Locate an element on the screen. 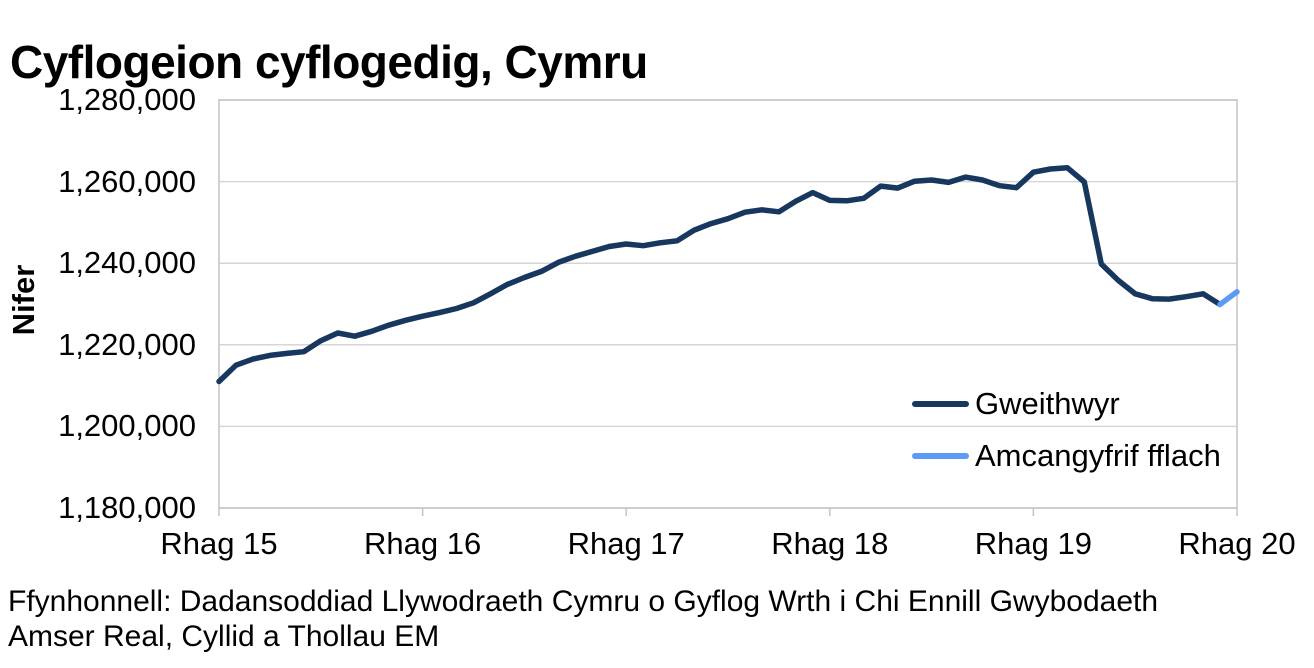 This screenshot has width=1314, height=668. y-tick-label: 1,240,000 is located at coordinates (127, 263).